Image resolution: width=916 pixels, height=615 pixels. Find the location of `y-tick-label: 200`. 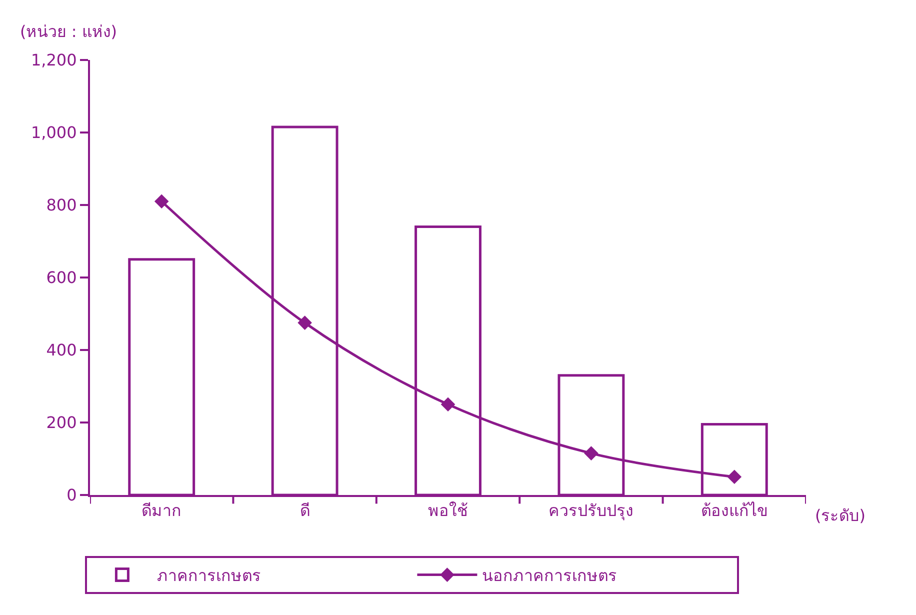

y-tick-label: 200 is located at coordinates (61, 422).